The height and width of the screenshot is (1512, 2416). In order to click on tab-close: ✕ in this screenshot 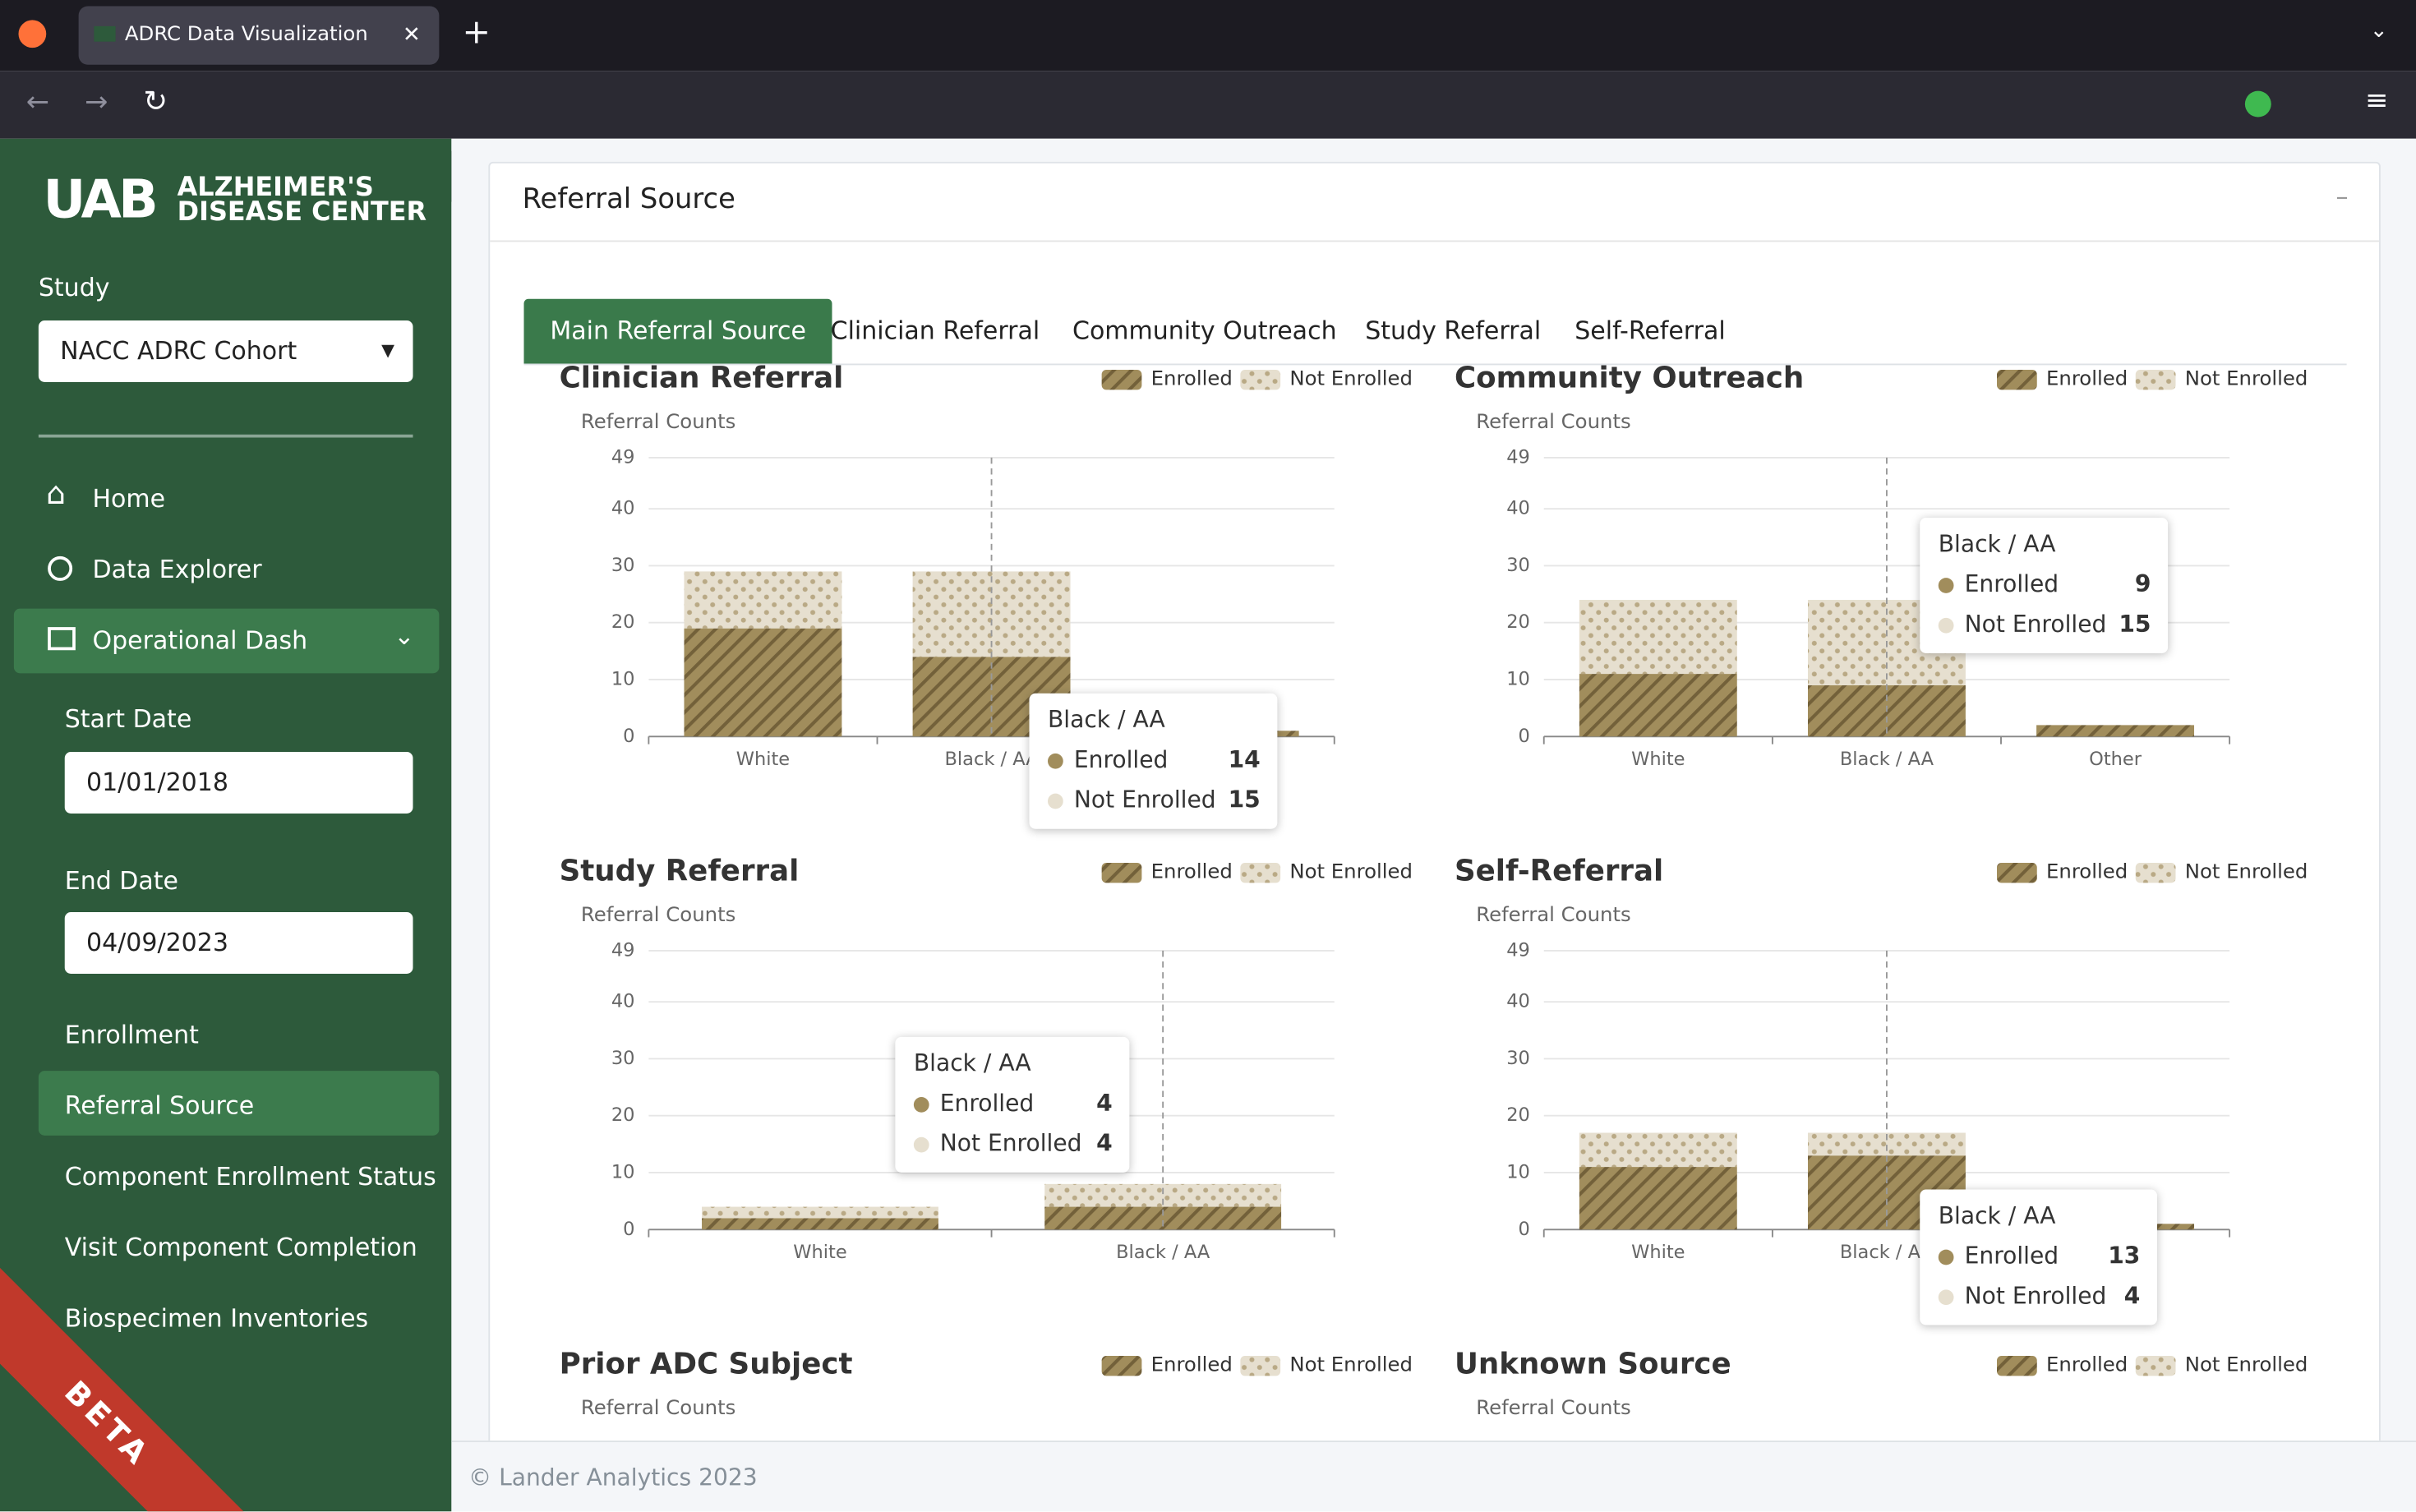, I will do `click(412, 35)`.